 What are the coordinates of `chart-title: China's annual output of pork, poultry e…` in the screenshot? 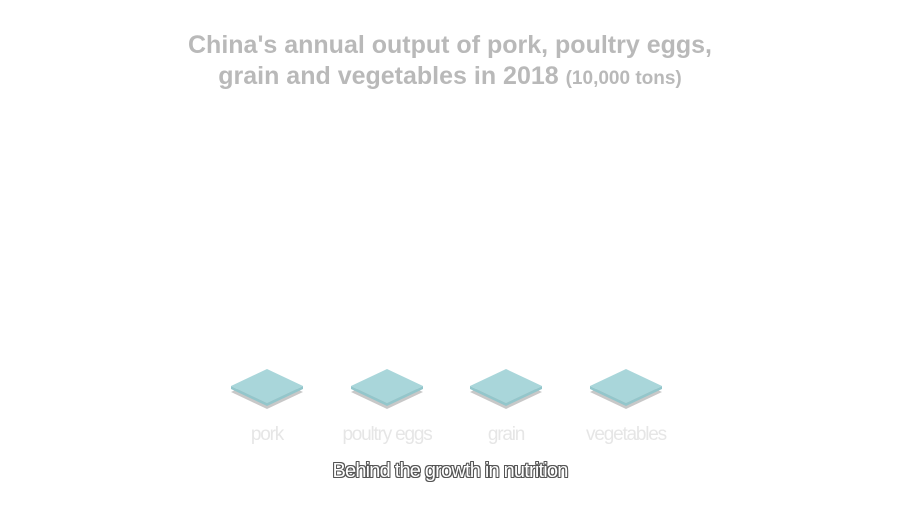 It's located at (450, 62).